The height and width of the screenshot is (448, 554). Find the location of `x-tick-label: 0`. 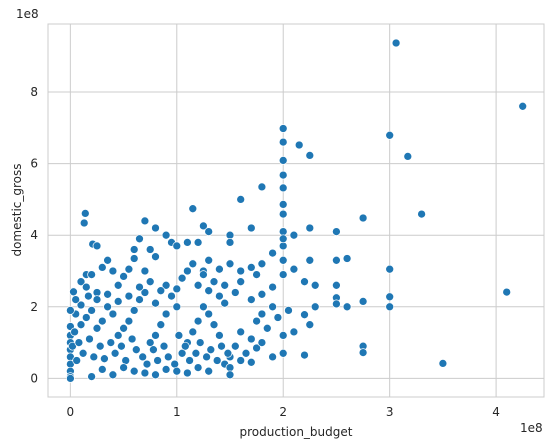

x-tick-label: 0 is located at coordinates (71, 412).